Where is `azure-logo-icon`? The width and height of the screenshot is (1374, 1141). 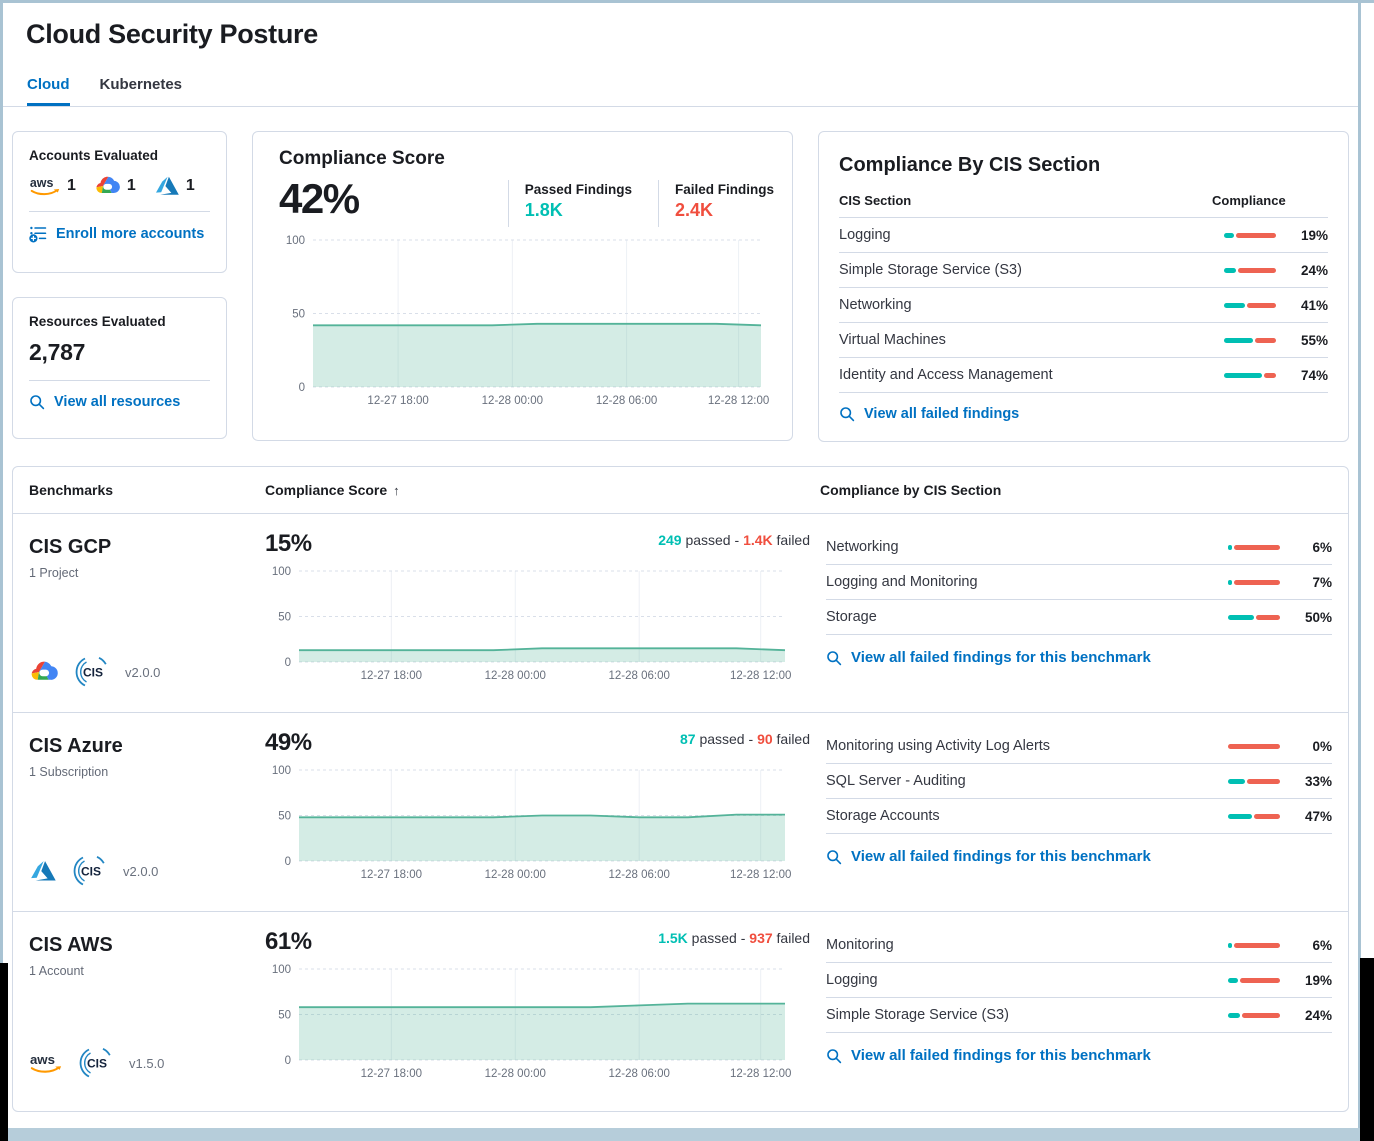
azure-logo-icon is located at coordinates (43, 871).